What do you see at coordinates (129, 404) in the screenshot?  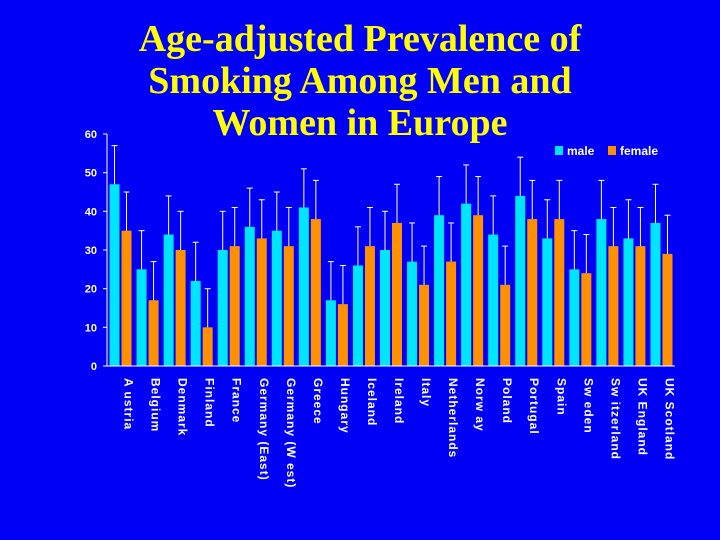 I see `x-tick-label: A ustria` at bounding box center [129, 404].